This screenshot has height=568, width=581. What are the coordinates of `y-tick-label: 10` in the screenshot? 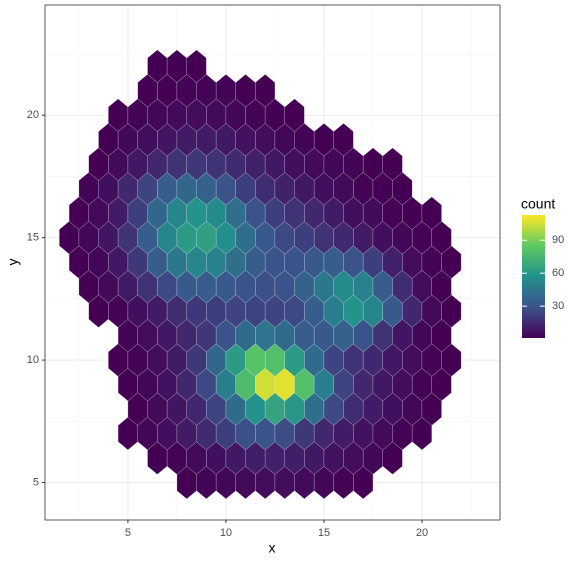 It's located at (33, 360).